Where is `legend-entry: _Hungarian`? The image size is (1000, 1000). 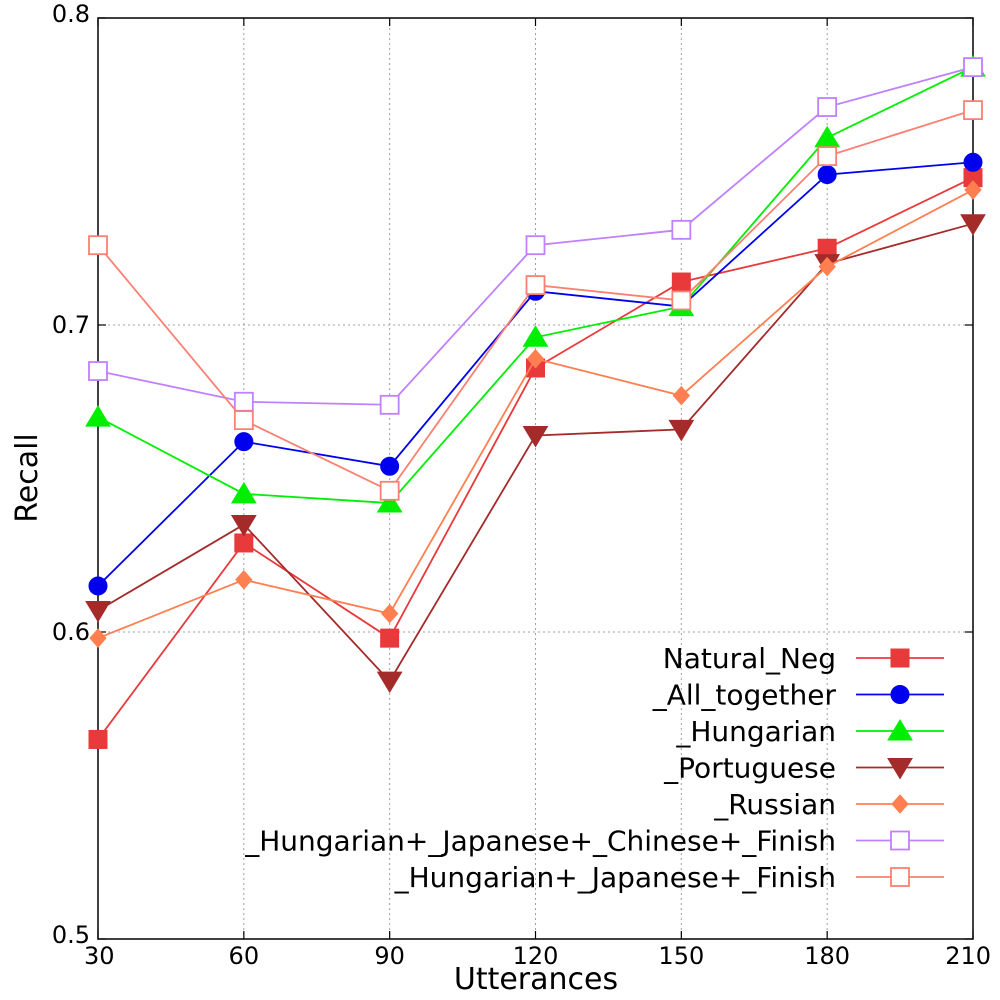
legend-entry: _Hungarian is located at coordinates (809, 731).